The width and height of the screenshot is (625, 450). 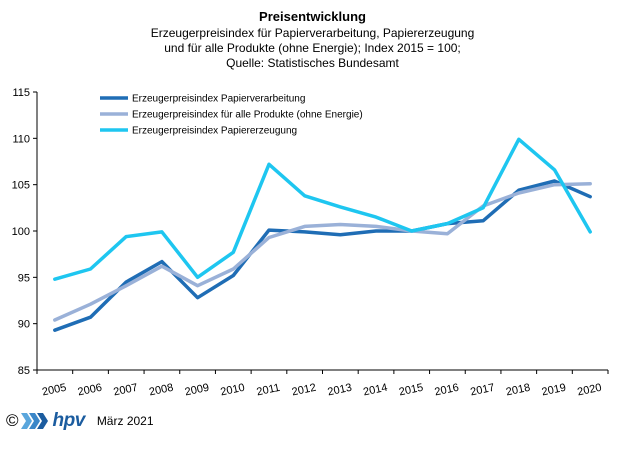 I want to click on y-tick-label: 100, so click(x=21, y=232).